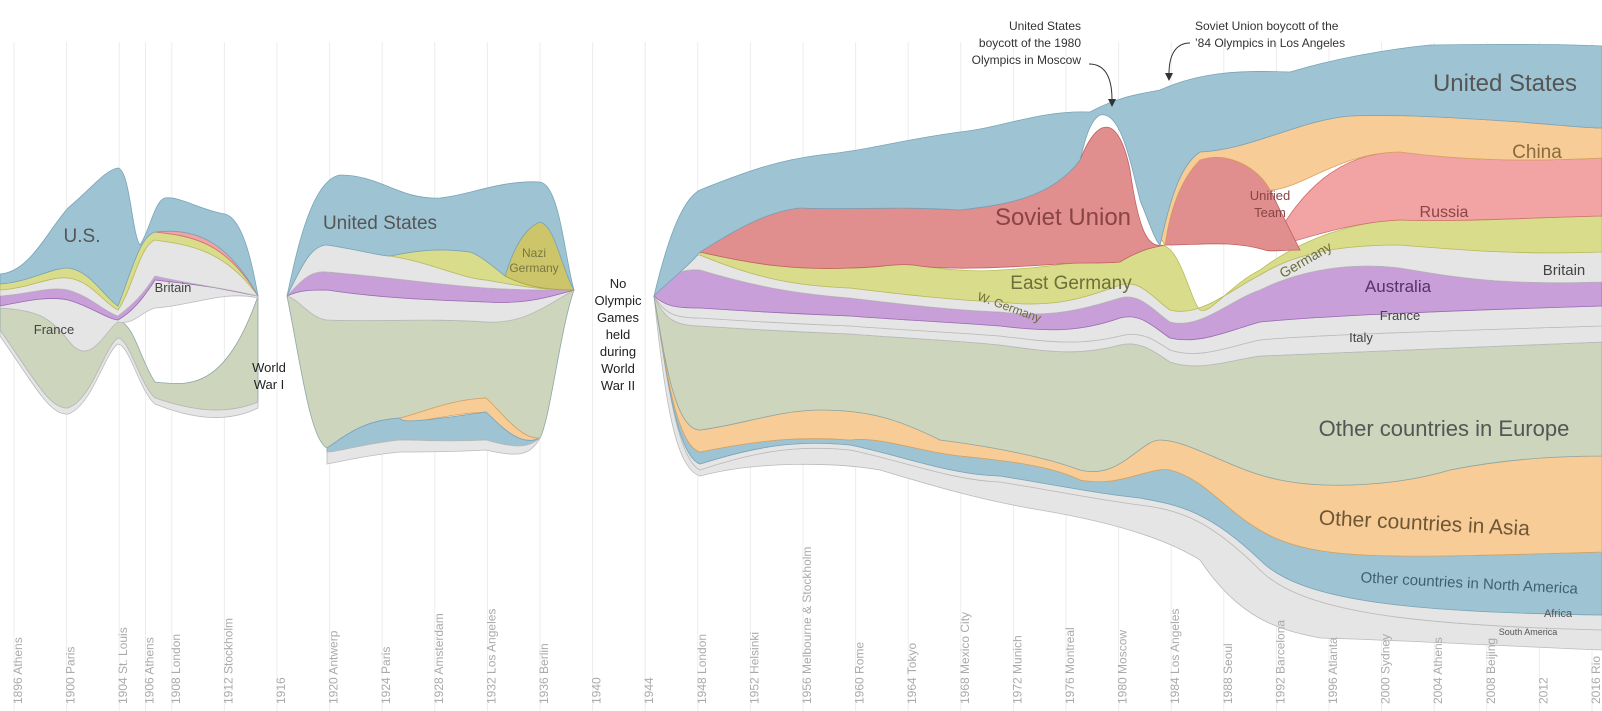  What do you see at coordinates (1179, 58) in the screenshot?
I see `annotation-1984-arrow` at bounding box center [1179, 58].